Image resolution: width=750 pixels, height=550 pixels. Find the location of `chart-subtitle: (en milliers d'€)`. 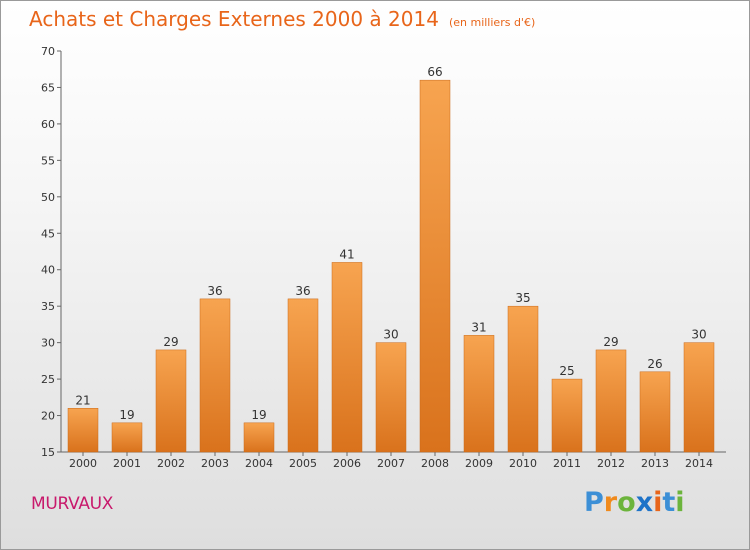

chart-subtitle: (en milliers d'€) is located at coordinates (492, 22).